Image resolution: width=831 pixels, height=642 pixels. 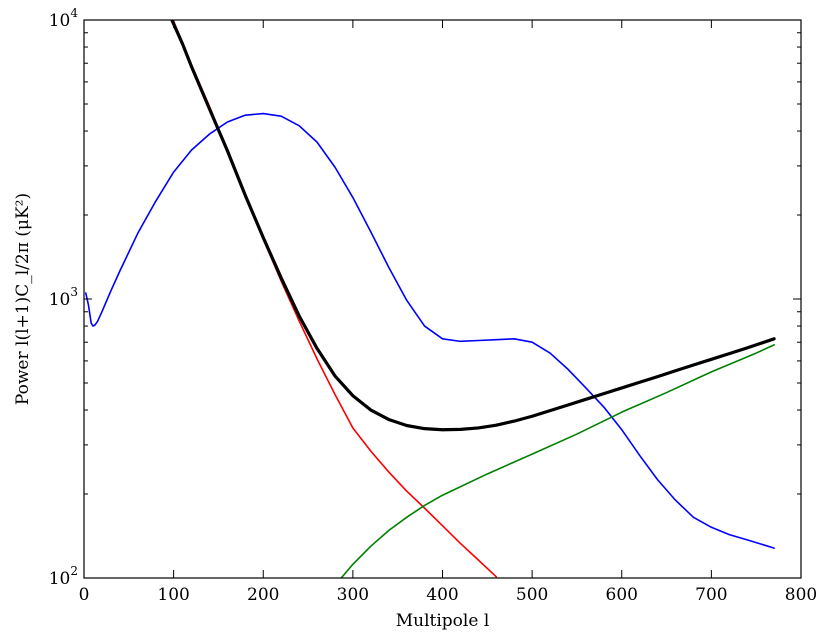 What do you see at coordinates (442, 595) in the screenshot?
I see `x-tick-label: 400` at bounding box center [442, 595].